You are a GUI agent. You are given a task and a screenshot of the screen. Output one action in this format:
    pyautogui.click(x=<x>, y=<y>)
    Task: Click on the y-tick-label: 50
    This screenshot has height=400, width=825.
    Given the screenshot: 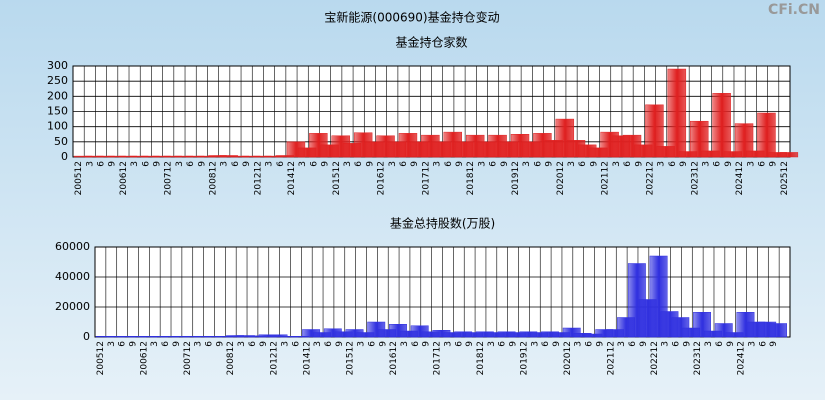 What is the action you would take?
    pyautogui.click(x=61, y=141)
    